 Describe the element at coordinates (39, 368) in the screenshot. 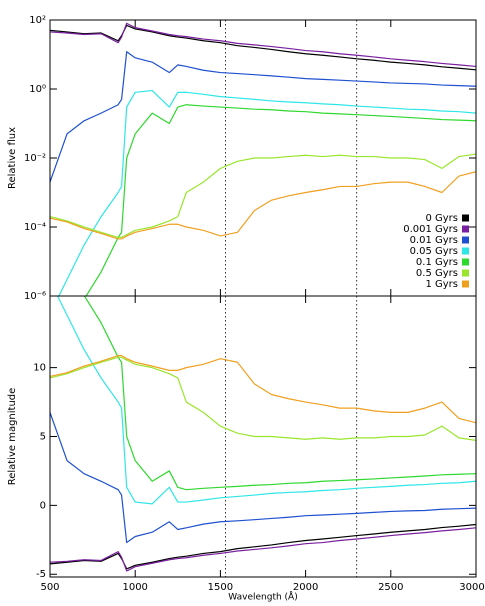

I see `y-tick-label: 10` at that location.